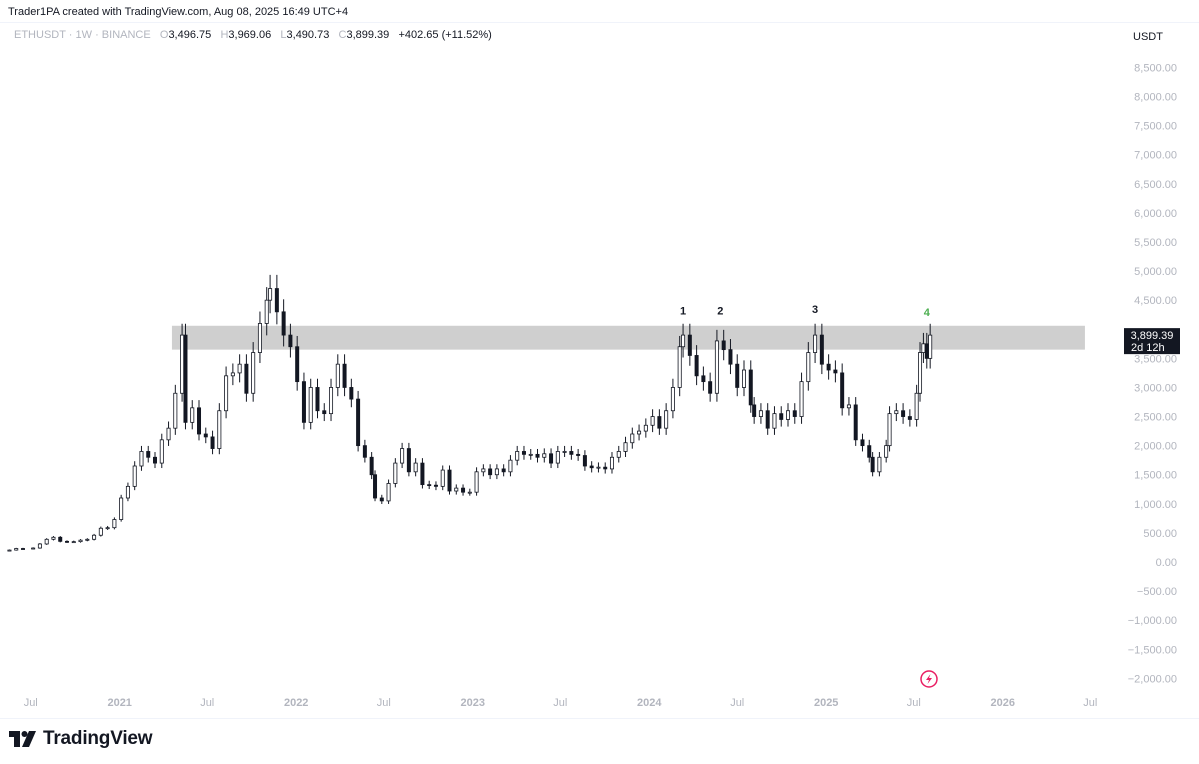 This screenshot has width=1199, height=764. I want to click on currency-label: USDT, so click(1148, 37).